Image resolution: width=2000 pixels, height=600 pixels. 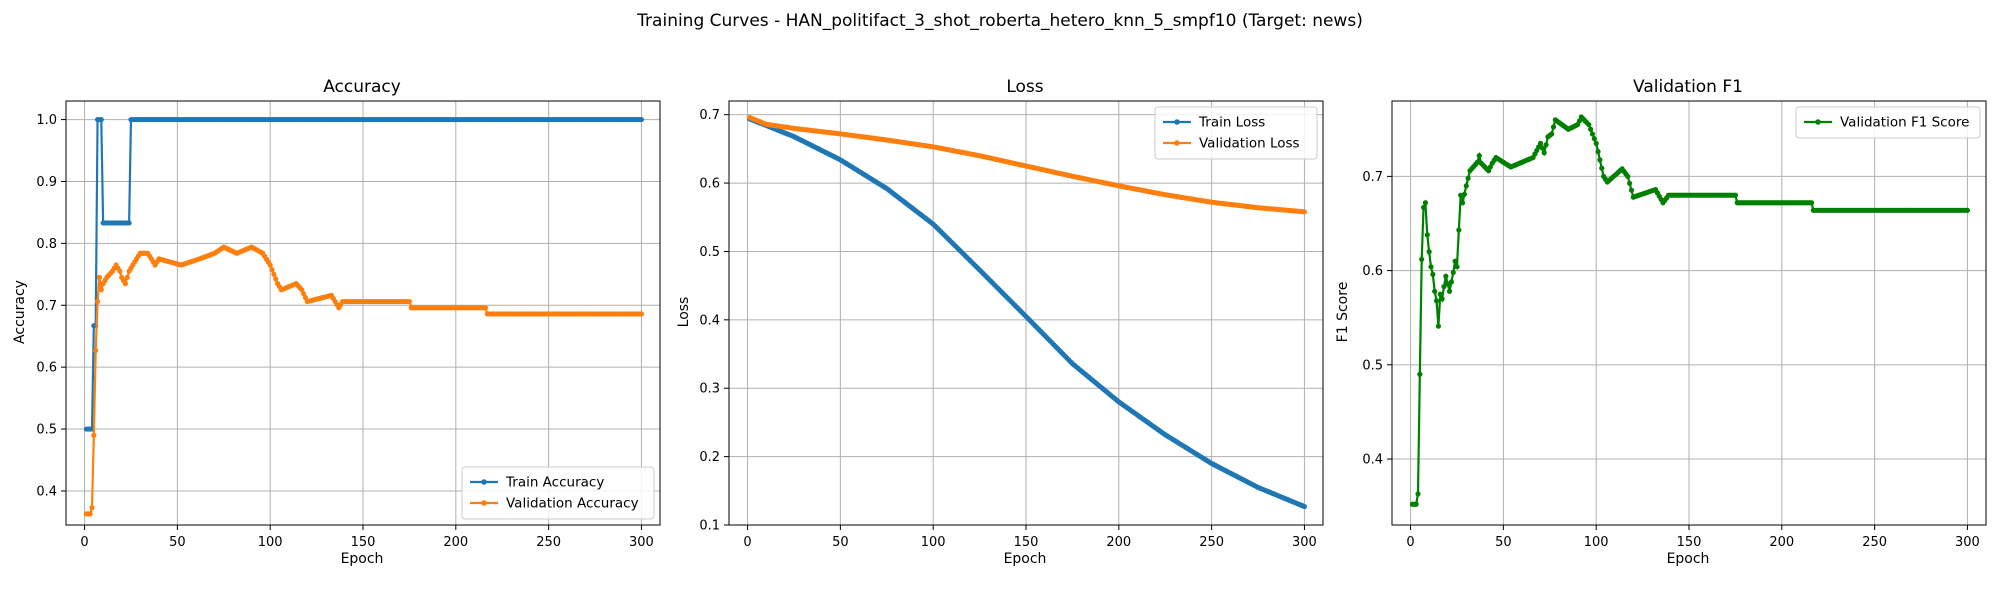 I want to click on loss-legend-box, so click(x=1236, y=133).